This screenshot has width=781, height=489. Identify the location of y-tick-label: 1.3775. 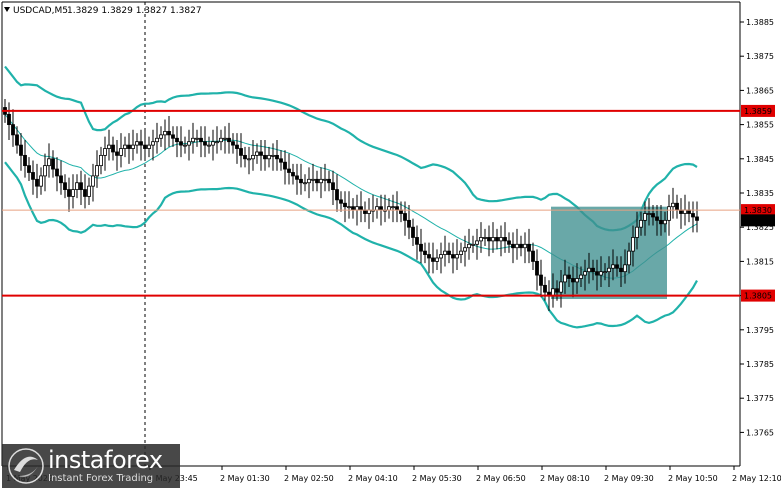
(760, 398).